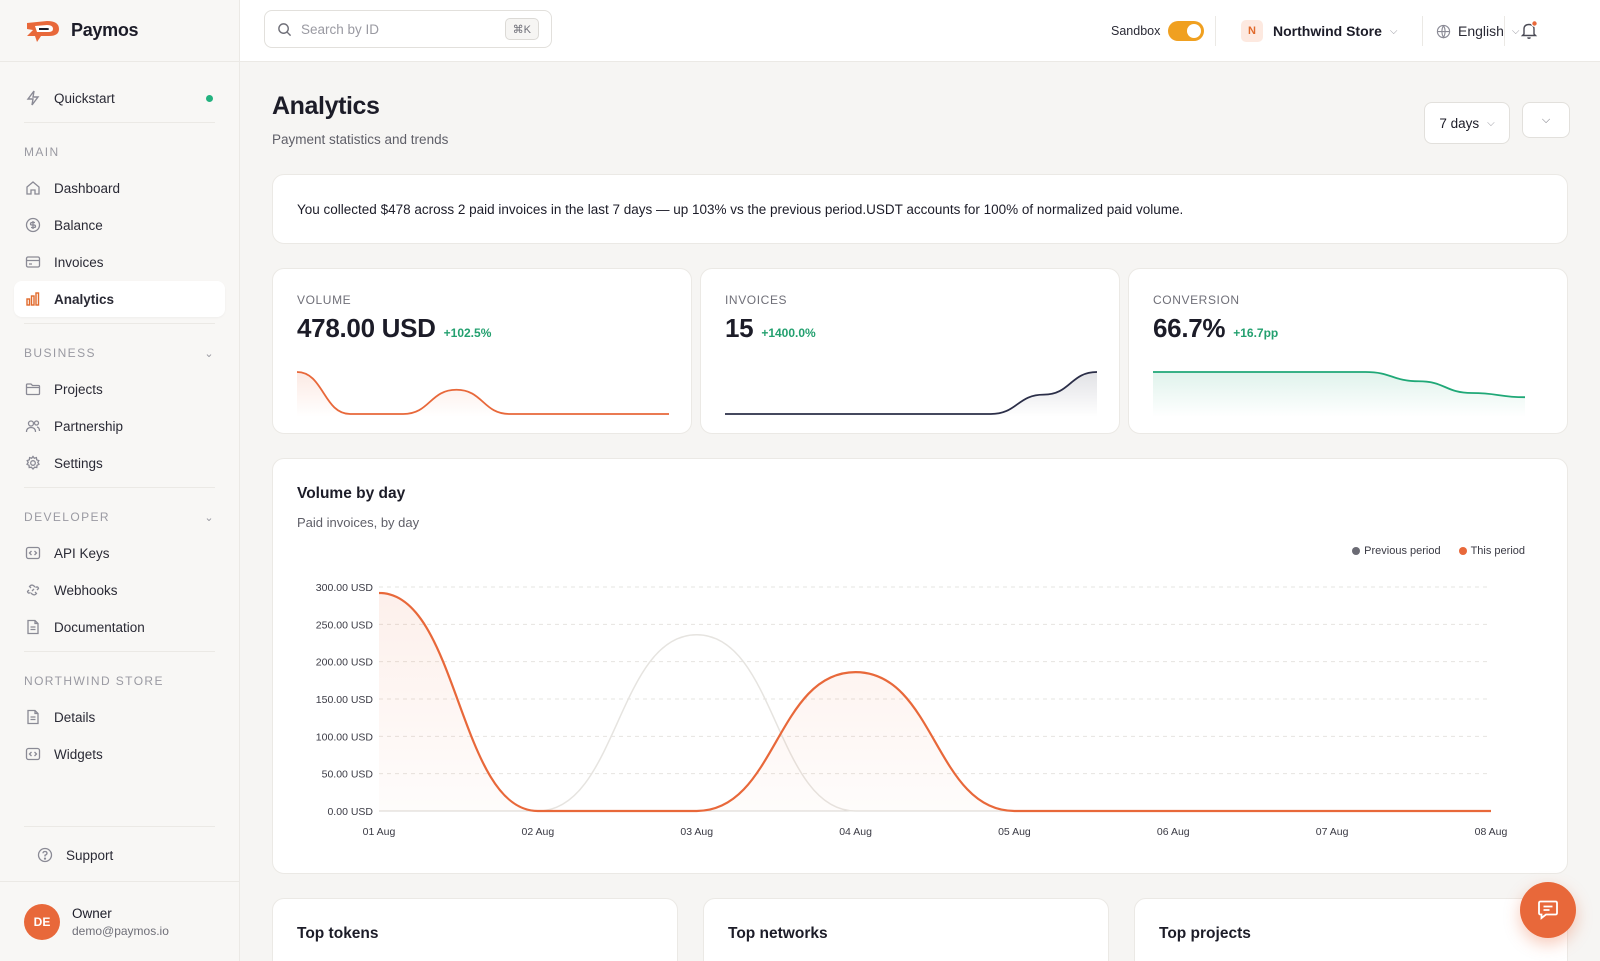  I want to click on sidebar-item-webhooks: Webhooks, so click(119, 590).